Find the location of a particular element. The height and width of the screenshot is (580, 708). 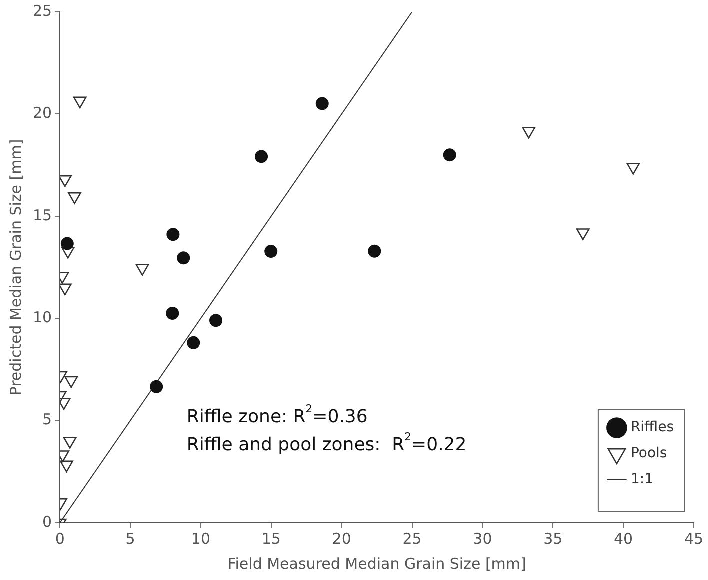

x-tick-label: 35 is located at coordinates (553, 539).